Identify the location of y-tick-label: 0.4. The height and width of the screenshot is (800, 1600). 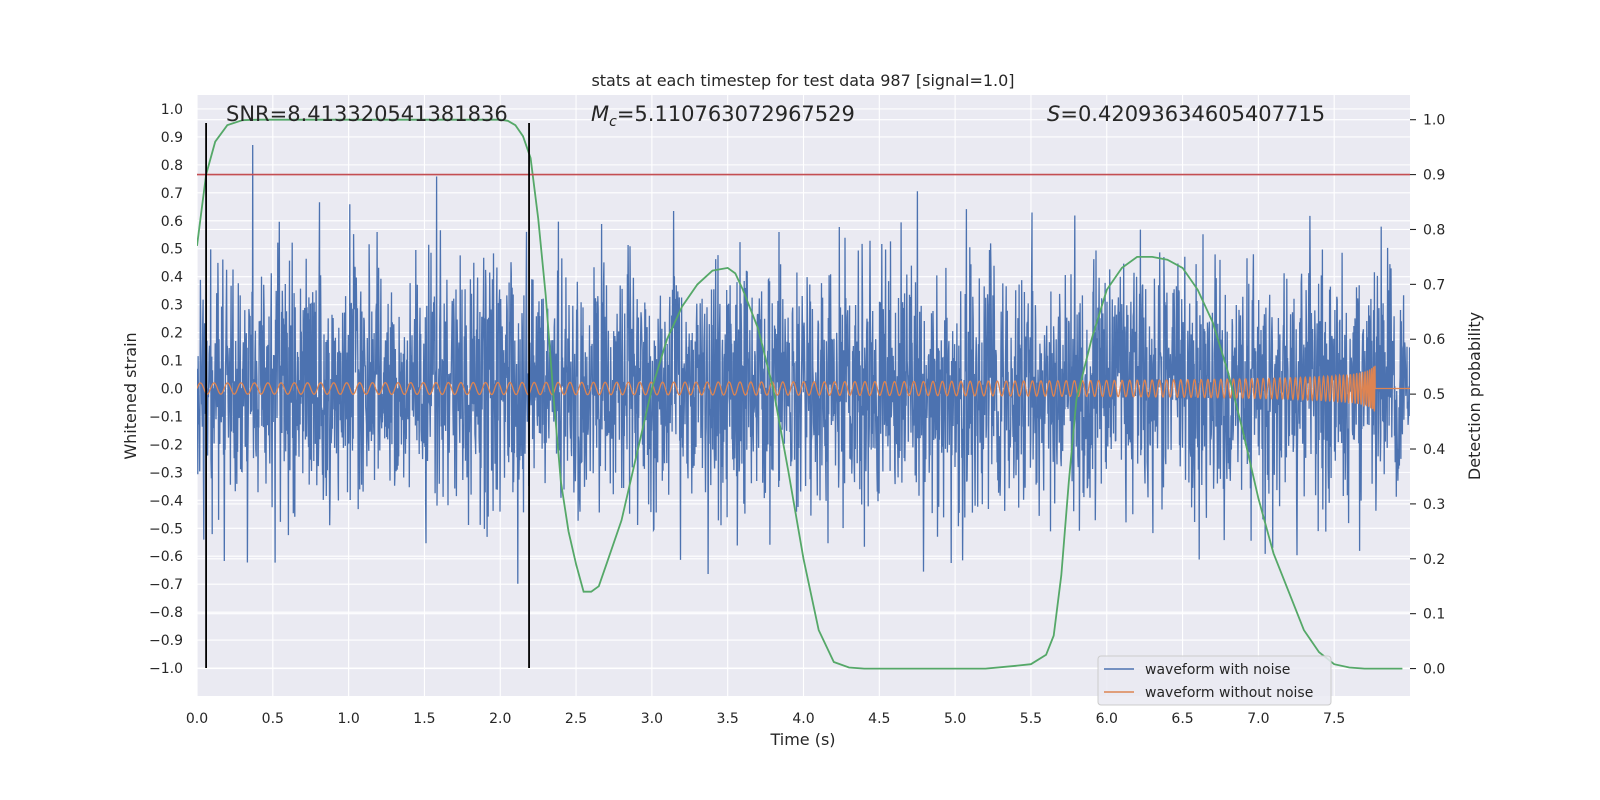
(172, 278).